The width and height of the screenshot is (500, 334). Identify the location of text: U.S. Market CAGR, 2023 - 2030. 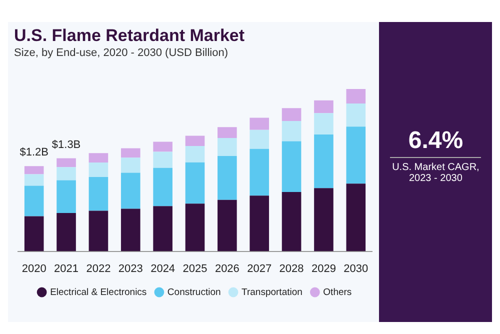
(435, 173).